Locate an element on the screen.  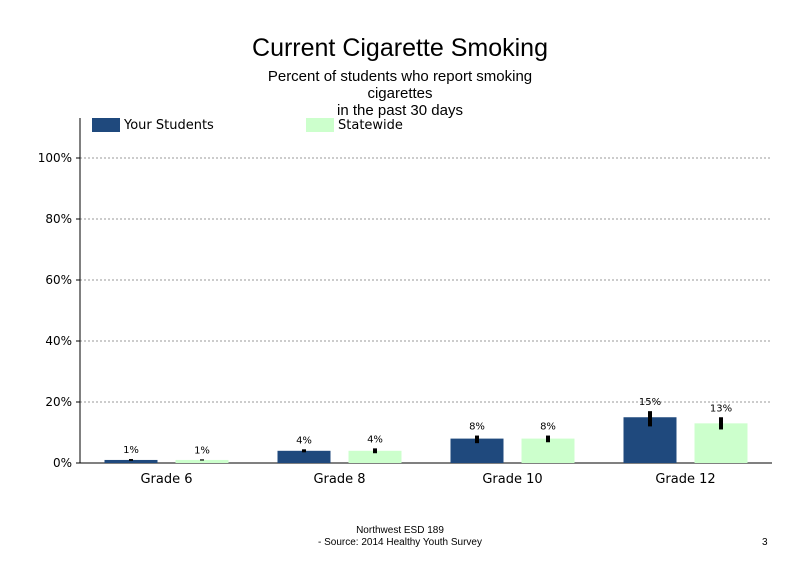
y-tick-label: 40% is located at coordinates (58, 341).